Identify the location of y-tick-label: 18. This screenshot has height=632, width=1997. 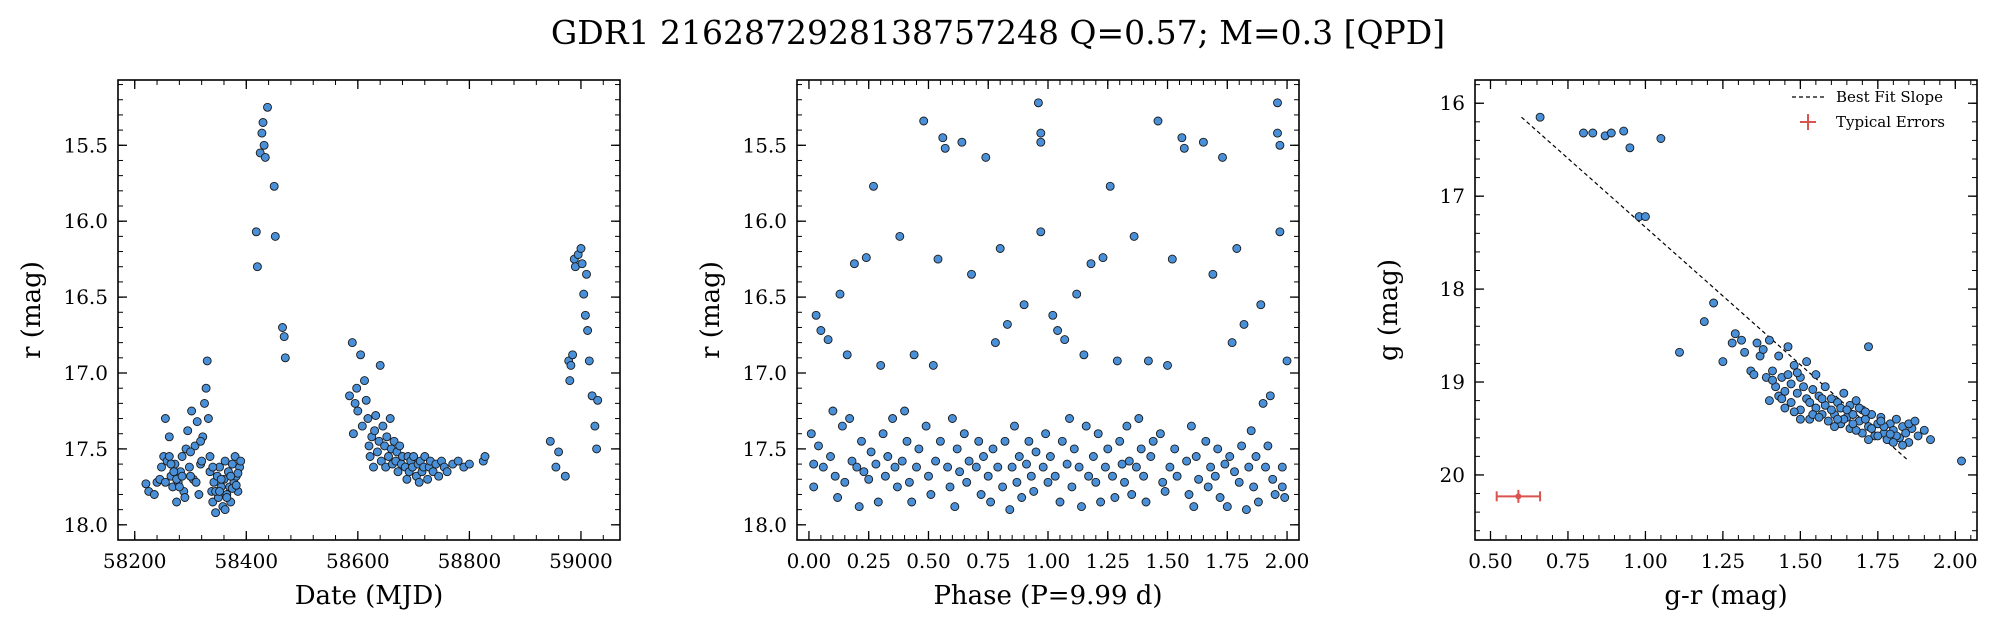
(1452, 289).